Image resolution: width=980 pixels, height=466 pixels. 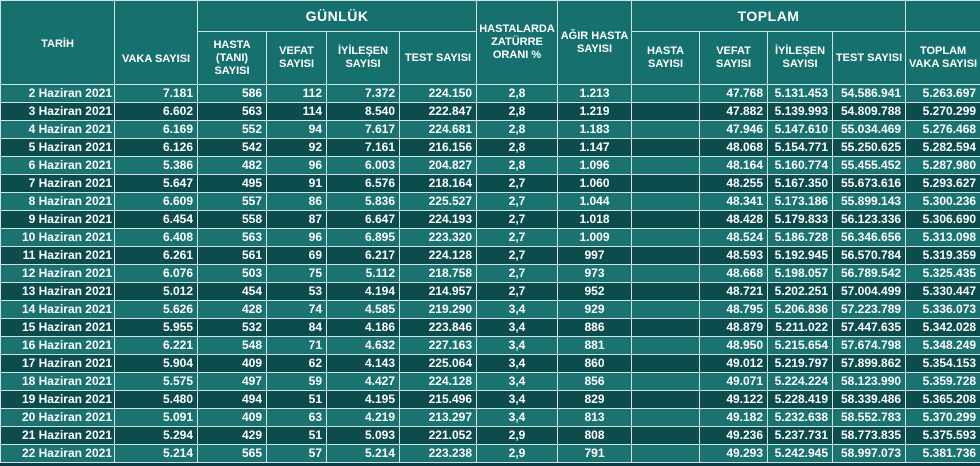 What do you see at coordinates (595, 435) in the screenshot?
I see `agir-hasta-cell: 808` at bounding box center [595, 435].